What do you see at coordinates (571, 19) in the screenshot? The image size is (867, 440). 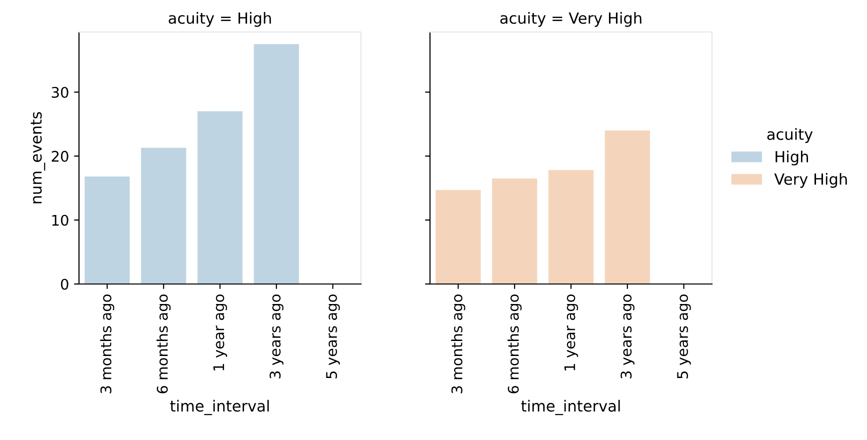 I see `chart-title: acuity = Very High` at bounding box center [571, 19].